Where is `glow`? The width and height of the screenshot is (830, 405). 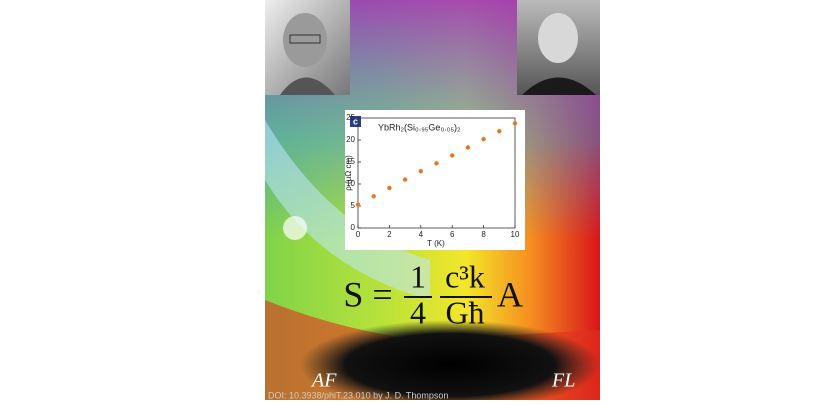 glow is located at coordinates (295, 228).